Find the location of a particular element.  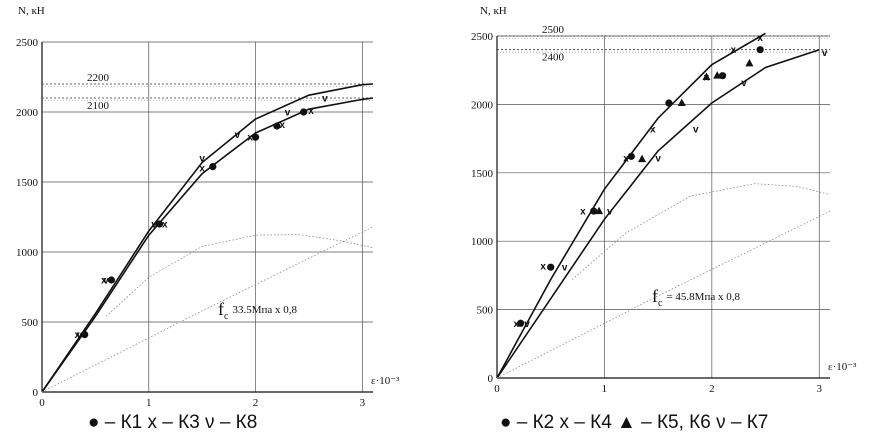

reference-line-label: 2400 is located at coordinates (553, 58).